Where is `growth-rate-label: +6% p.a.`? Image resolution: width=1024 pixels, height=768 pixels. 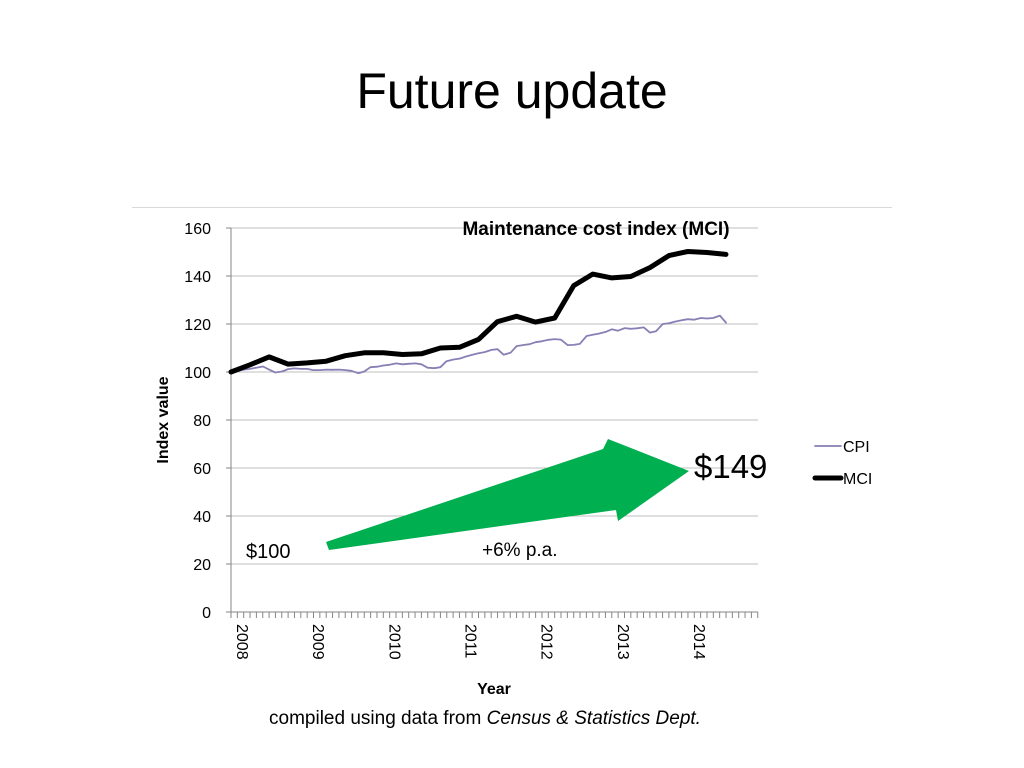 growth-rate-label: +6% p.a. is located at coordinates (520, 550).